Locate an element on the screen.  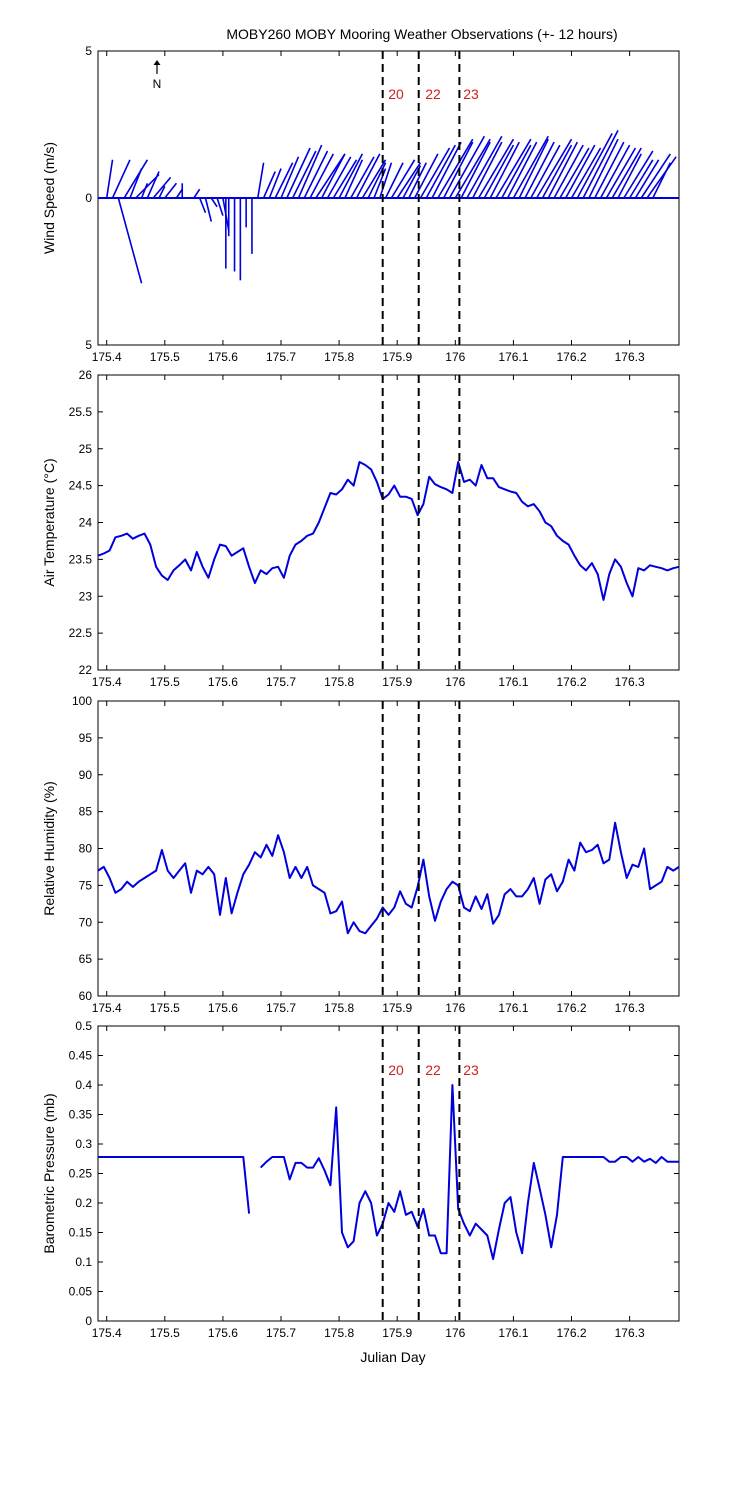
marker-label-22: 22 is located at coordinates (433, 1070).